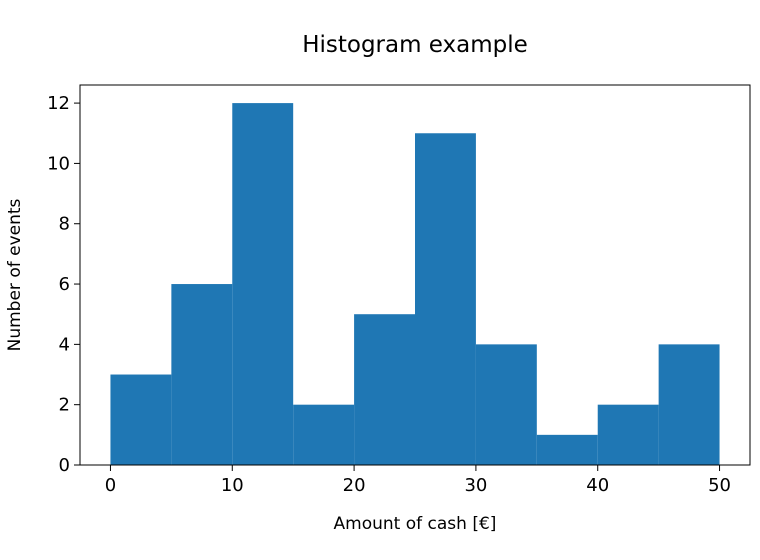 The height and width of the screenshot is (560, 760). Describe the element at coordinates (64, 465) in the screenshot. I see `y-tick-label-0: 0` at that location.